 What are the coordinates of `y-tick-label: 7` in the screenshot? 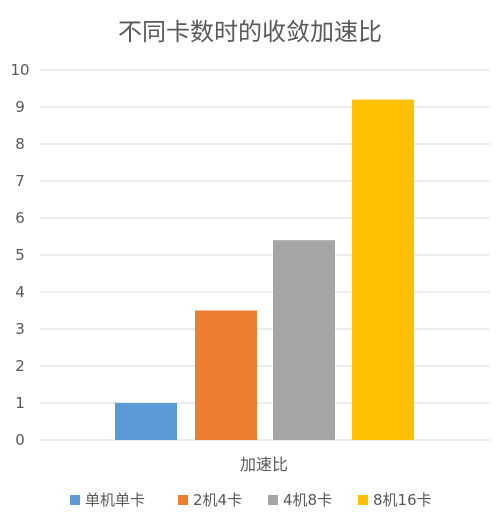 It's located at (20, 181).